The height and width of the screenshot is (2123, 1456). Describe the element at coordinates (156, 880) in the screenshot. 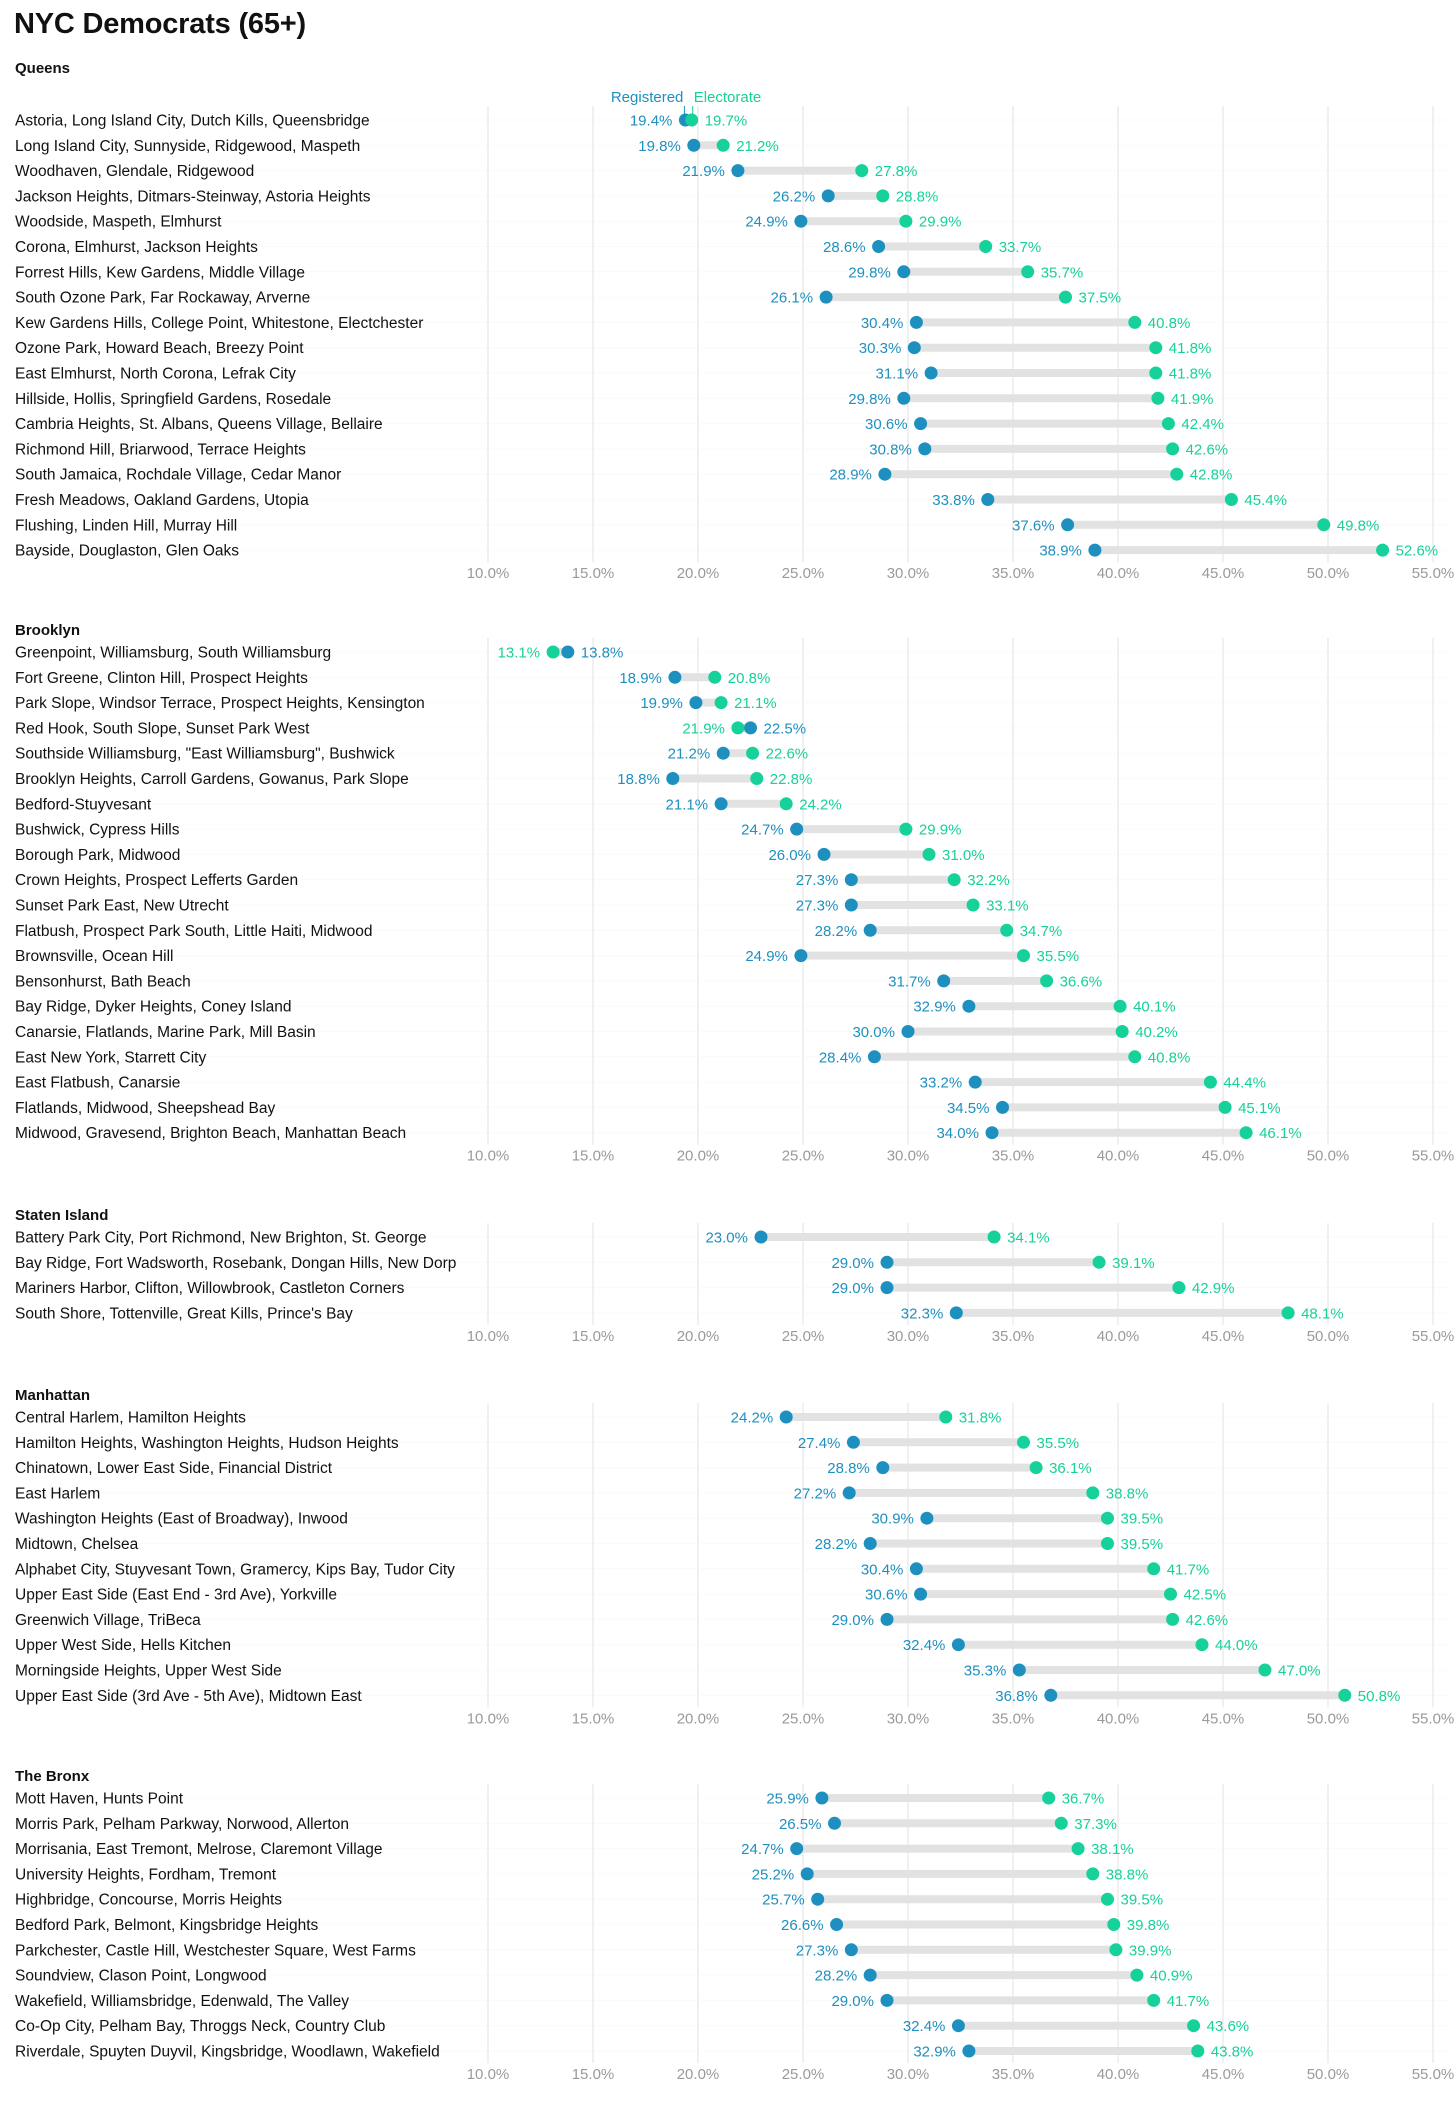

I see `row-label: Crown Heights, Prospect Lefferts Garden` at that location.